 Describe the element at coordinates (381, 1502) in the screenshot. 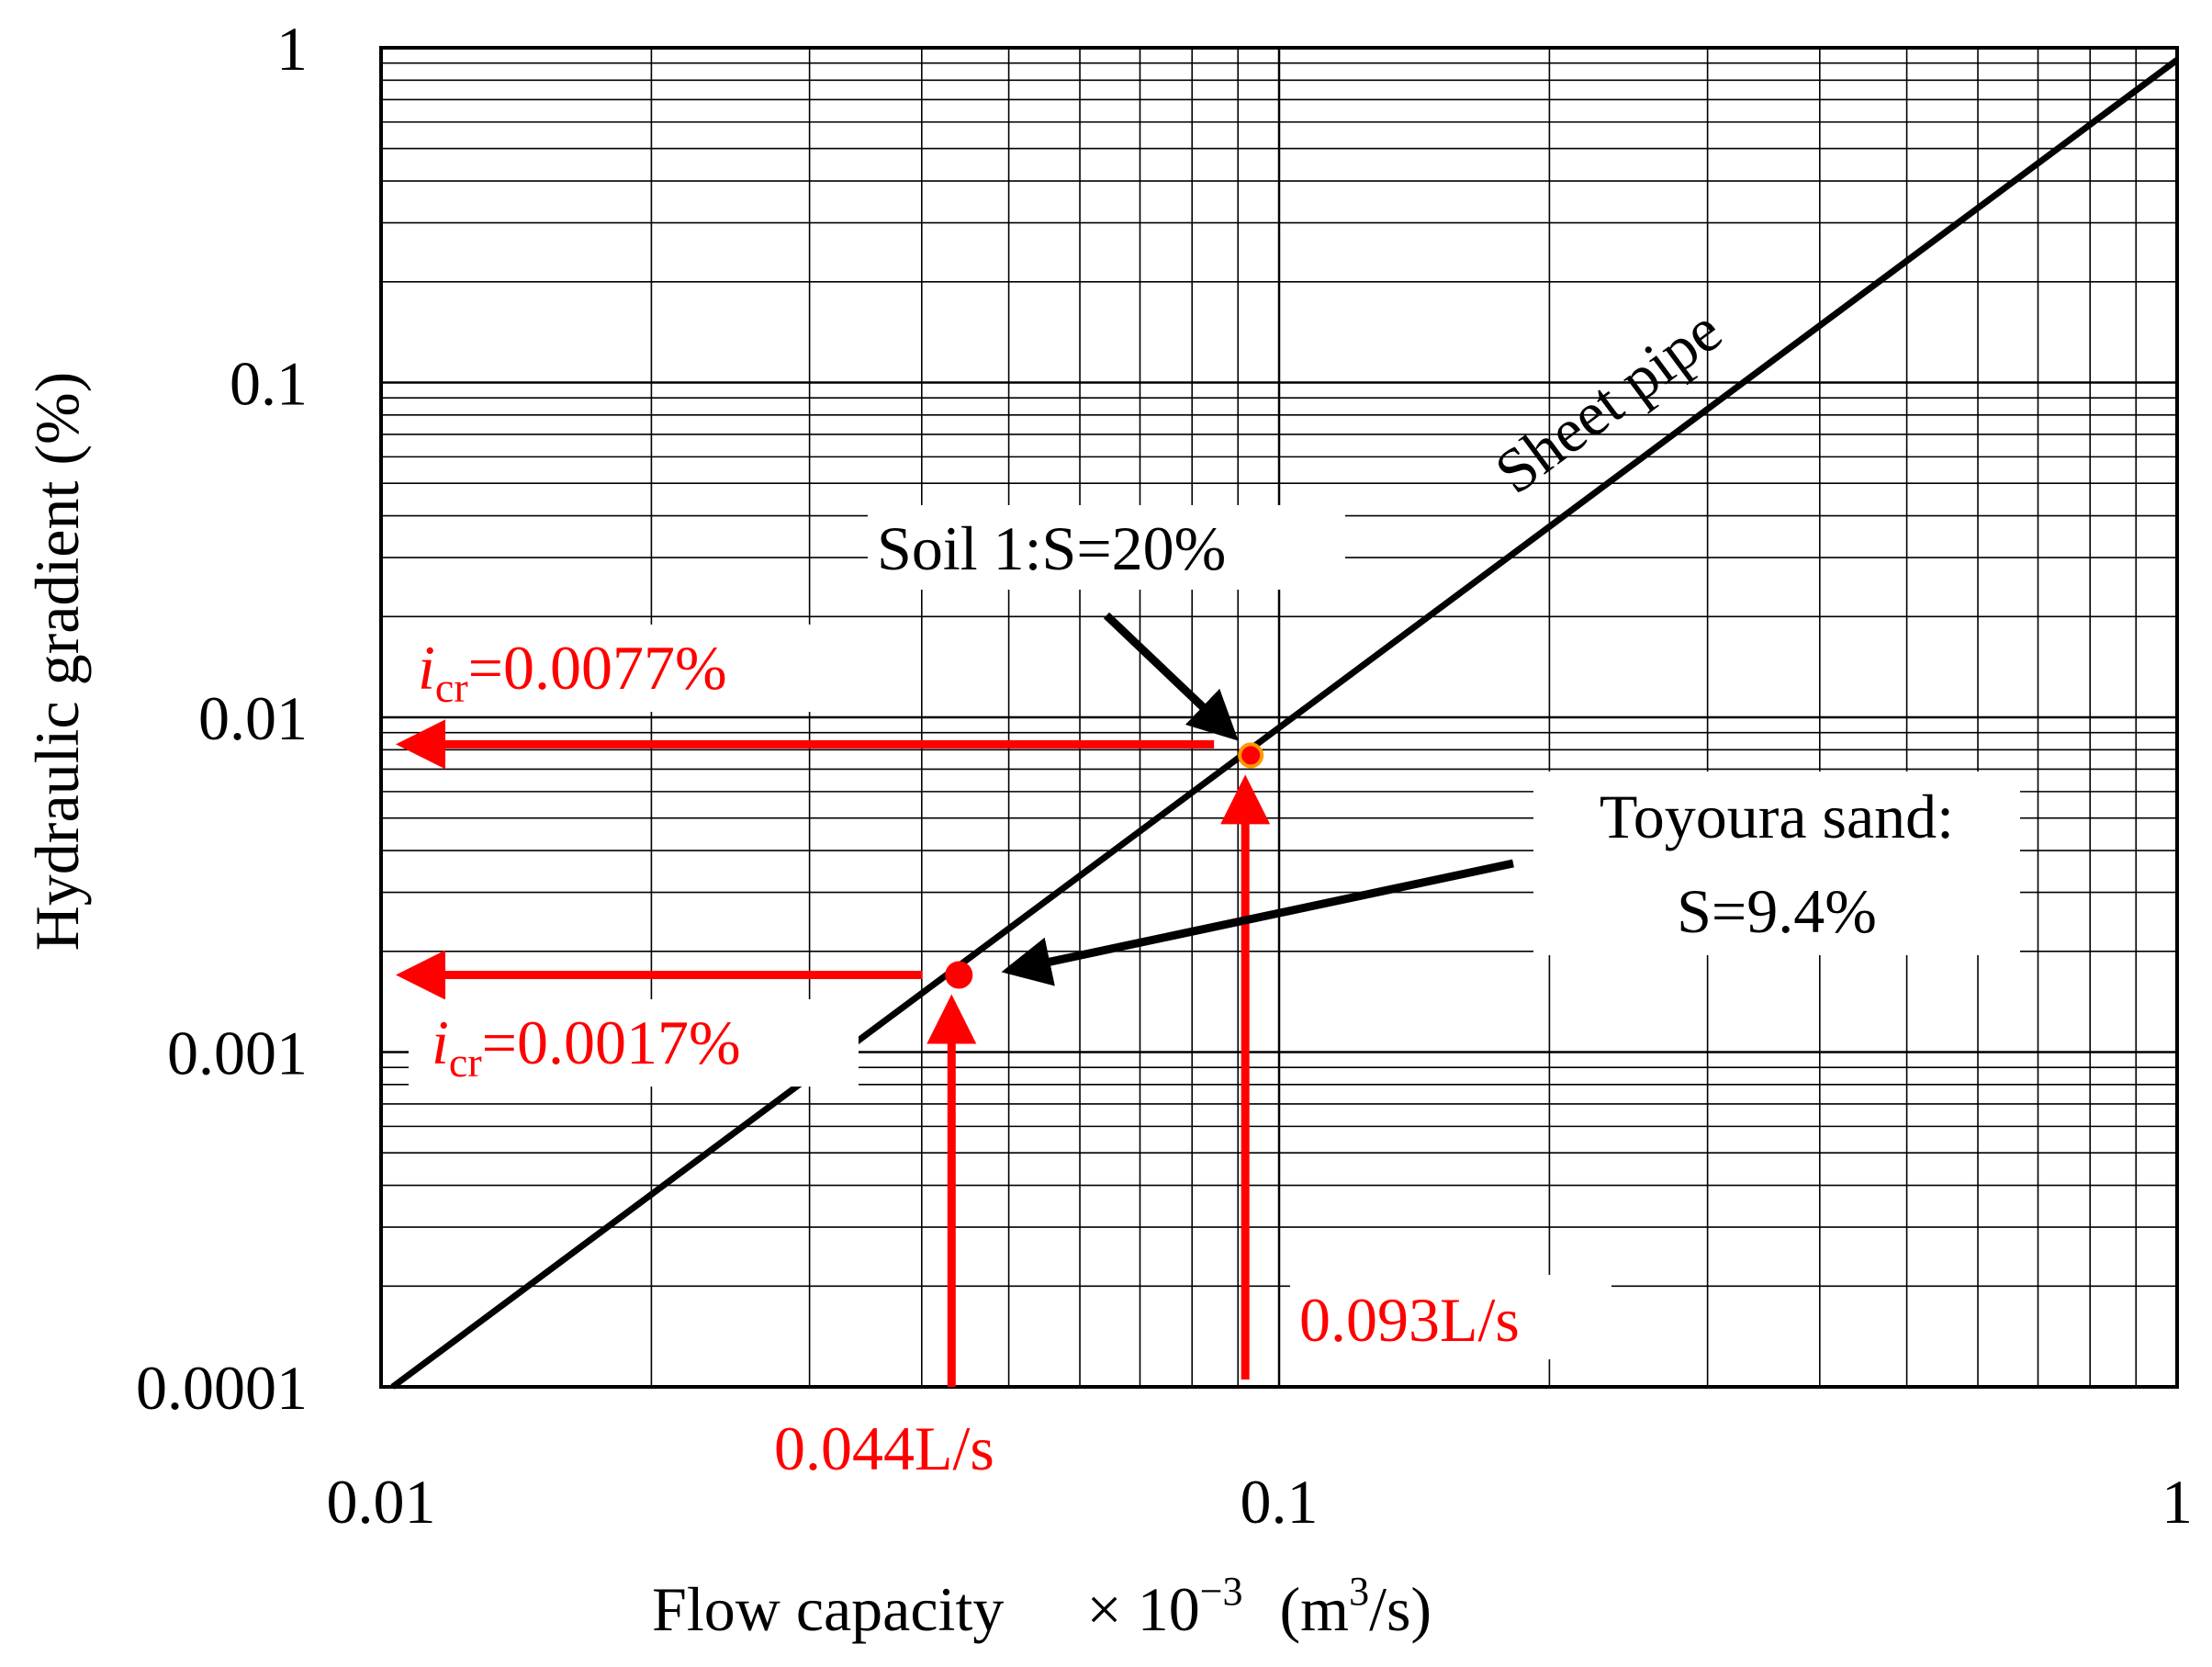

I see `x-tick-label: 0.01` at that location.